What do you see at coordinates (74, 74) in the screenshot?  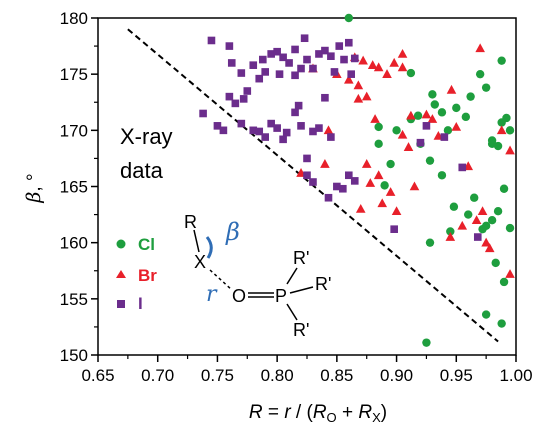 I see `y-tick-label: 175` at bounding box center [74, 74].